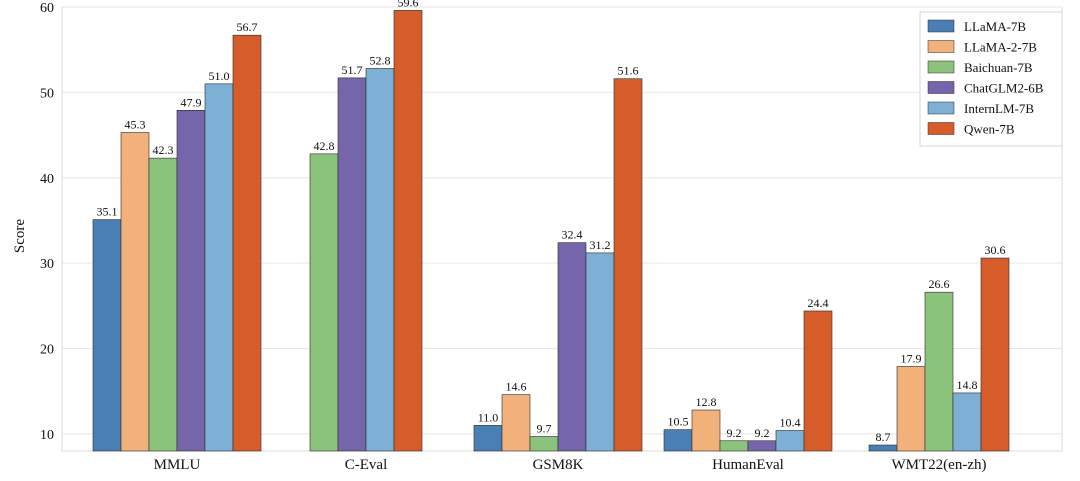 The height and width of the screenshot is (481, 1080). I want to click on data-label: 45.3, so click(135, 125).